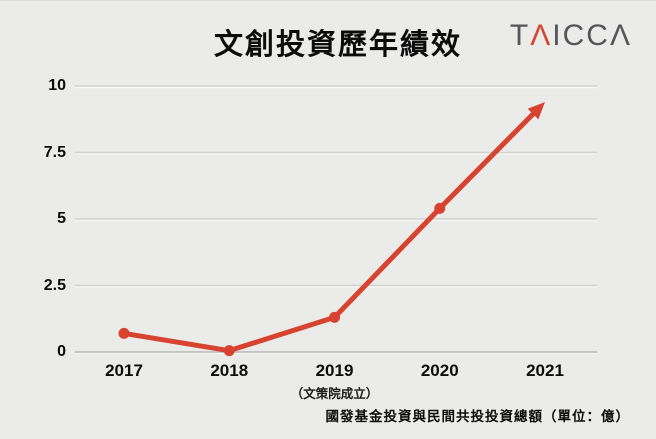 This screenshot has width=656, height=439. I want to click on x-tick-label: 2017, so click(124, 370).